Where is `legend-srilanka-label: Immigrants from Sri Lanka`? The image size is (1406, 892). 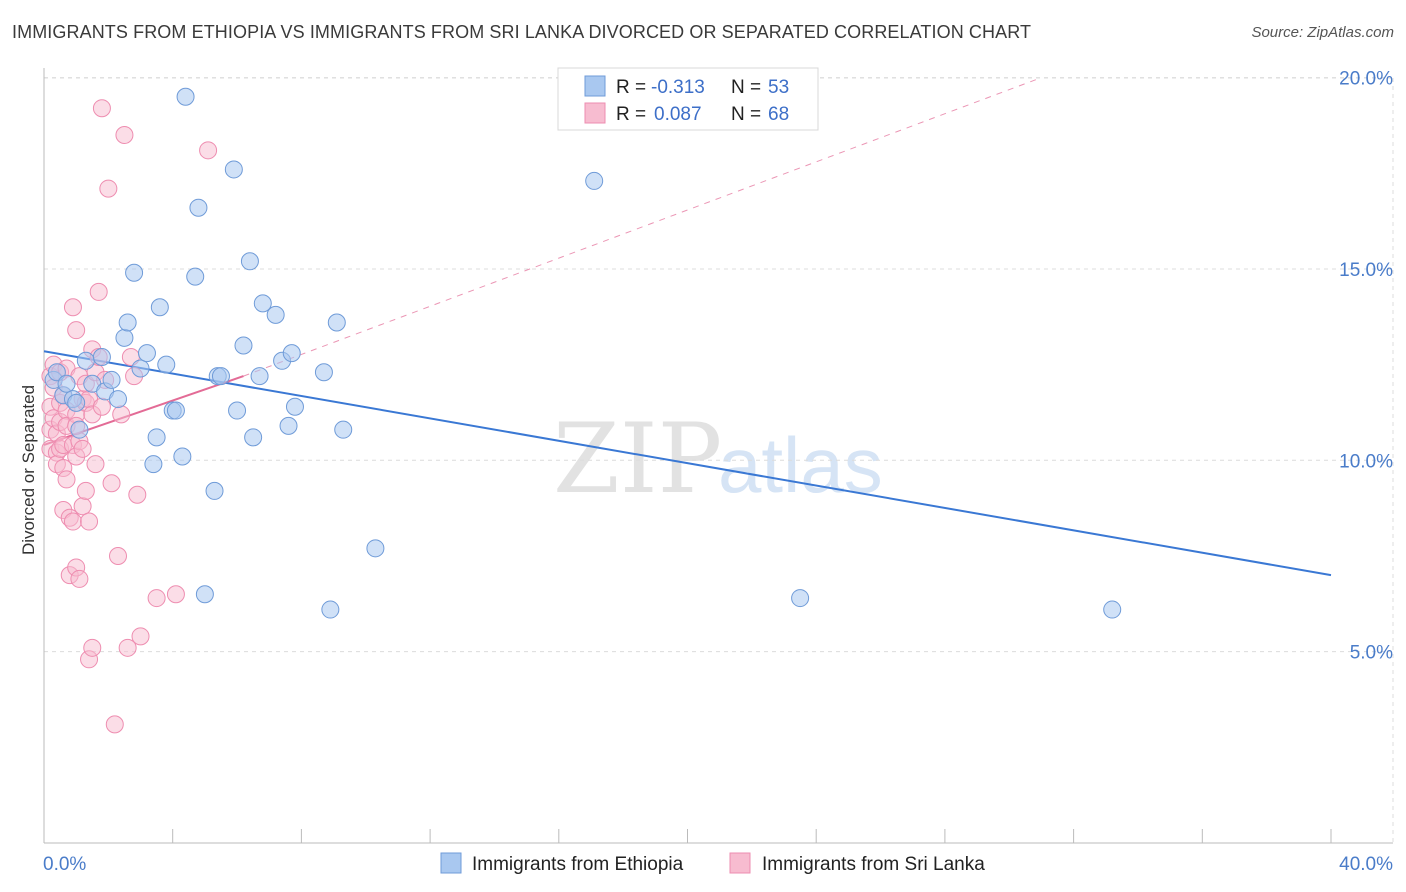
legend-srilanka-label: Immigrants from Sri Lanka is located at coordinates (873, 864).